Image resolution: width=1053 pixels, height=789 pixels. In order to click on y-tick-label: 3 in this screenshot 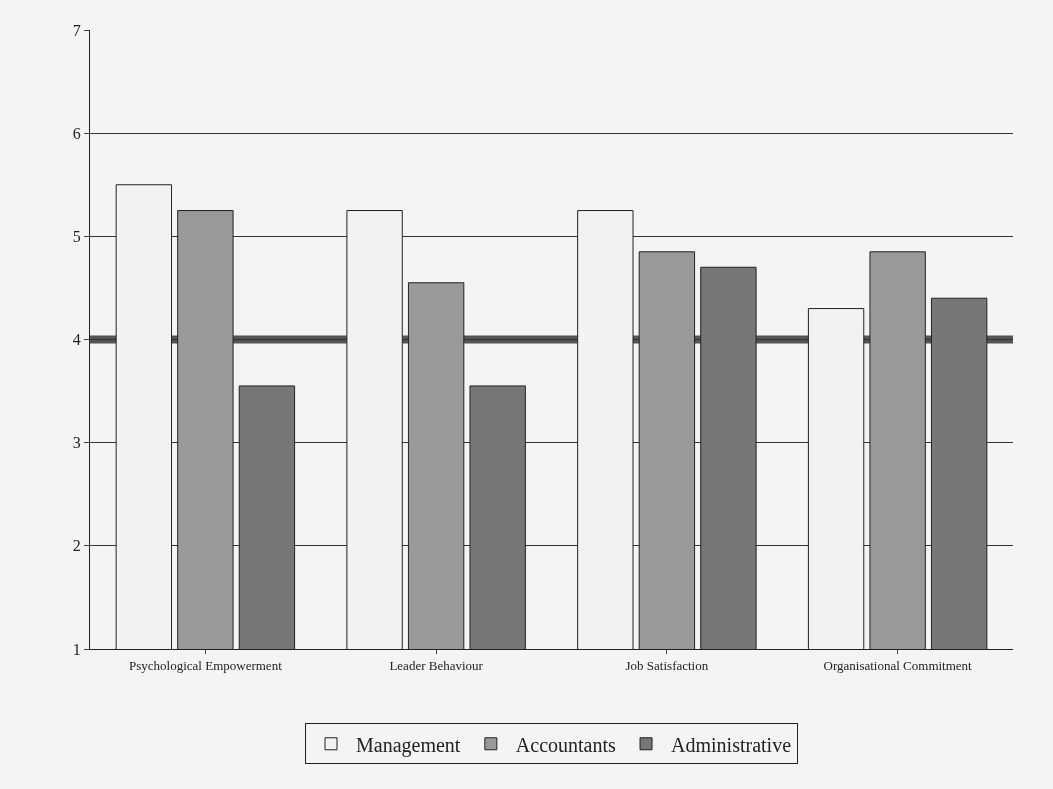, I will do `click(76, 443)`.